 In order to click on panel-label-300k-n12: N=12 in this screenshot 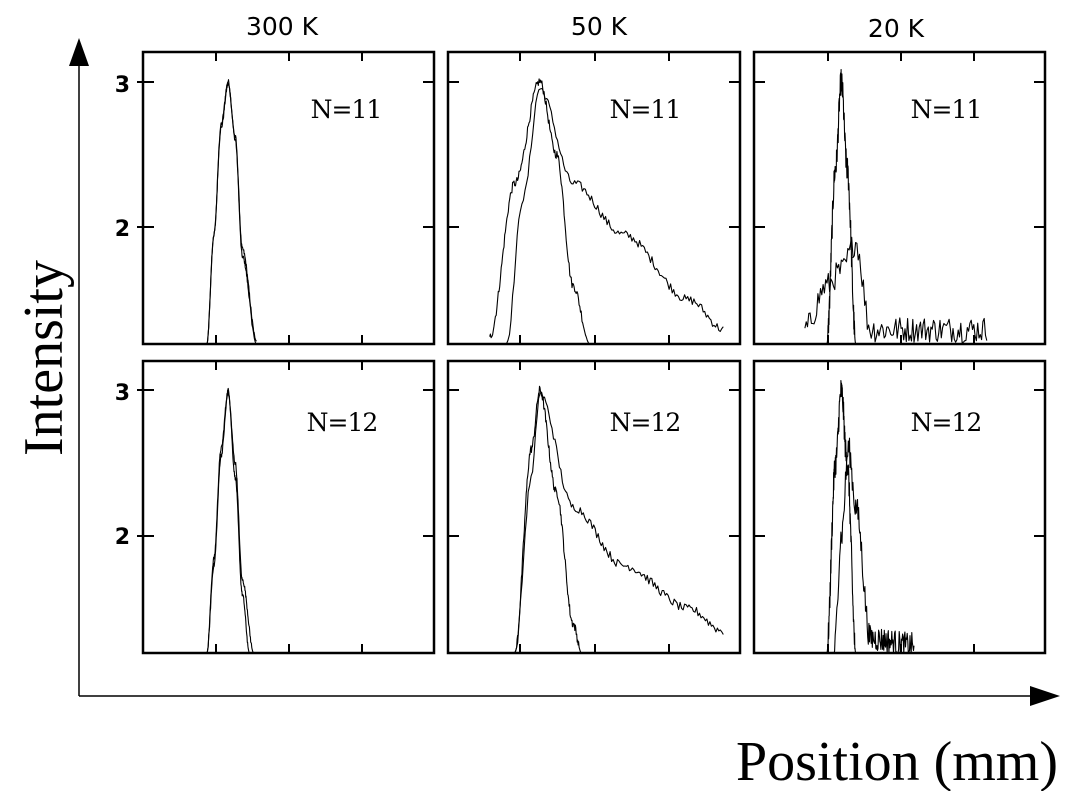, I will do `click(342, 422)`.